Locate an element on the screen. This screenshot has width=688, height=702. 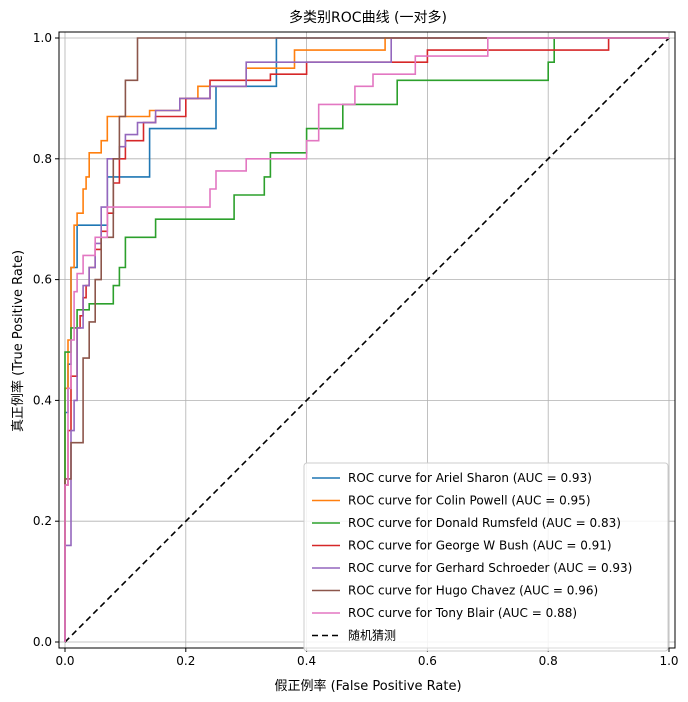
x-tick-label: 1.0 is located at coordinates (668, 661).